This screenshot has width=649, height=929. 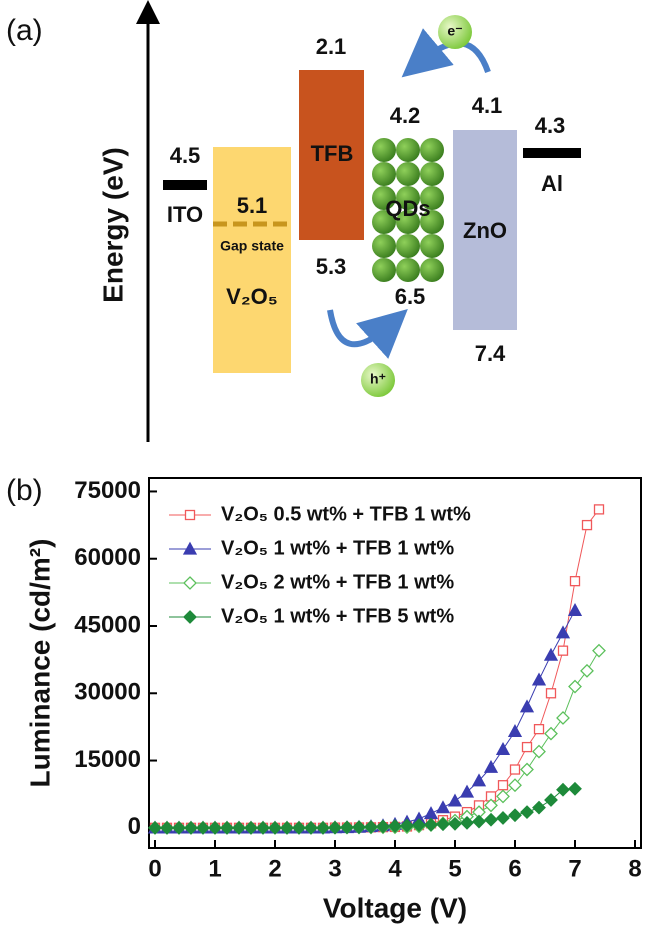 What do you see at coordinates (367, 333) in the screenshot?
I see `hole-arrow` at bounding box center [367, 333].